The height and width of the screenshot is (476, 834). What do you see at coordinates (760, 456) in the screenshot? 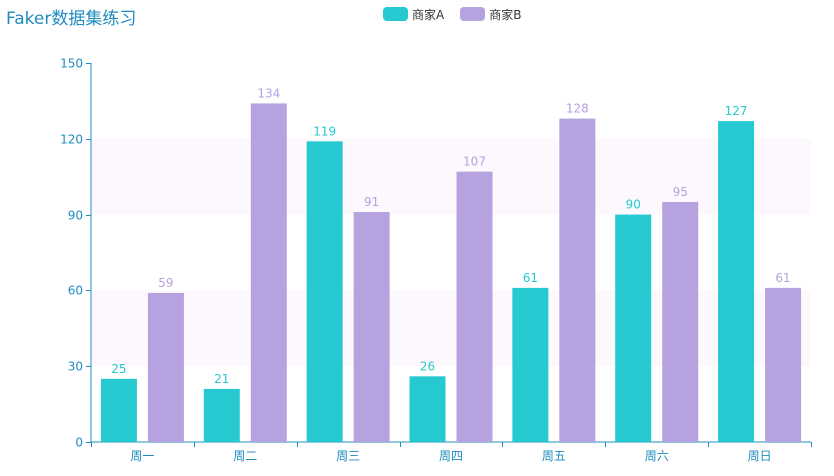
I see `x-tick-label: 周日` at bounding box center [760, 456].